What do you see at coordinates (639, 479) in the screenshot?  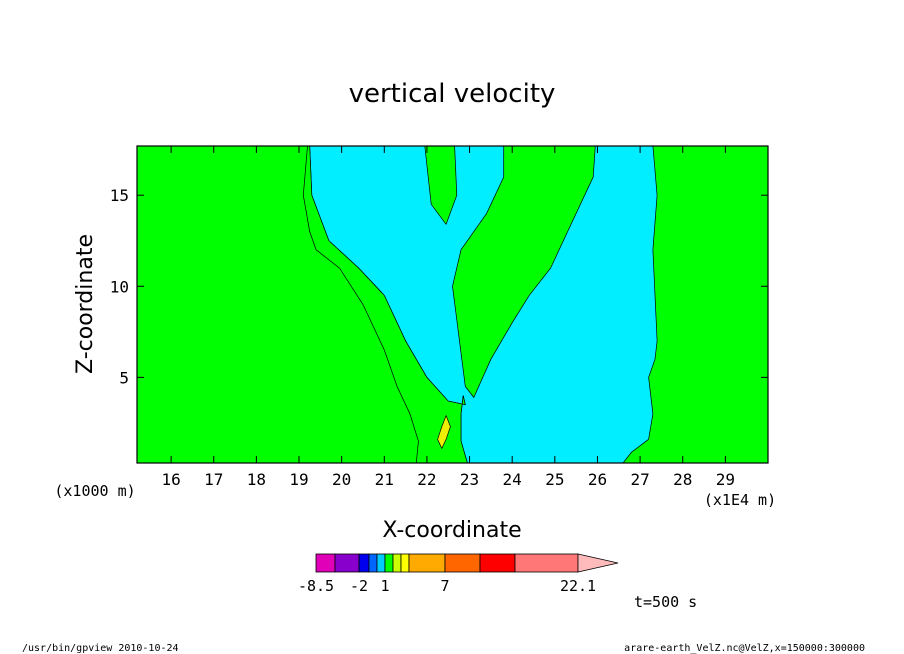 I see `x-tick-label: 27` at bounding box center [639, 479].